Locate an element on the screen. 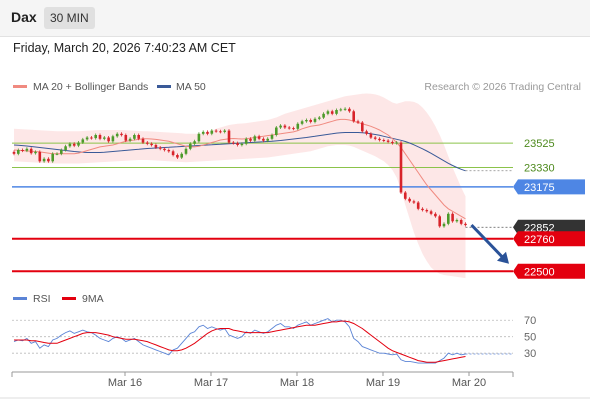  x-tick-label-4: Mar 20 is located at coordinates (469, 383).